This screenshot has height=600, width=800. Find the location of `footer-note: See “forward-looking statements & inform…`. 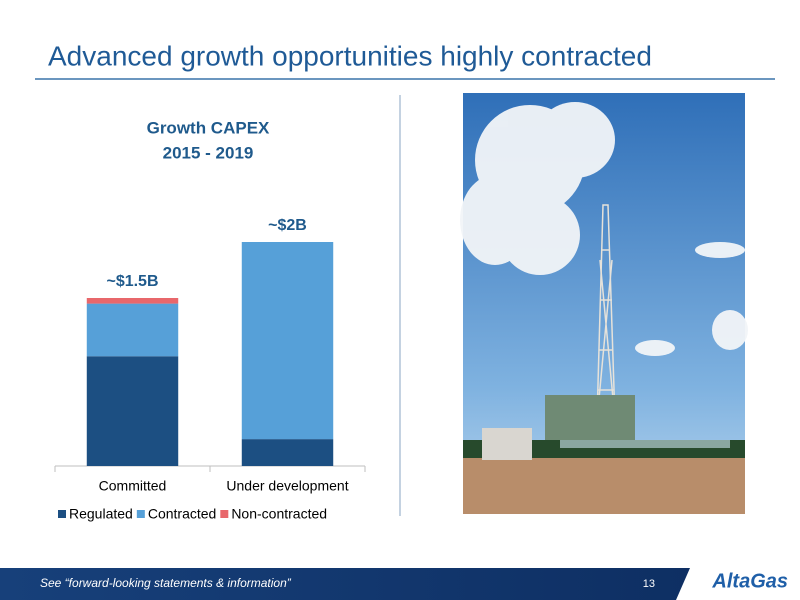

footer-note: See “forward-looking statements & inform… is located at coordinates (166, 583).